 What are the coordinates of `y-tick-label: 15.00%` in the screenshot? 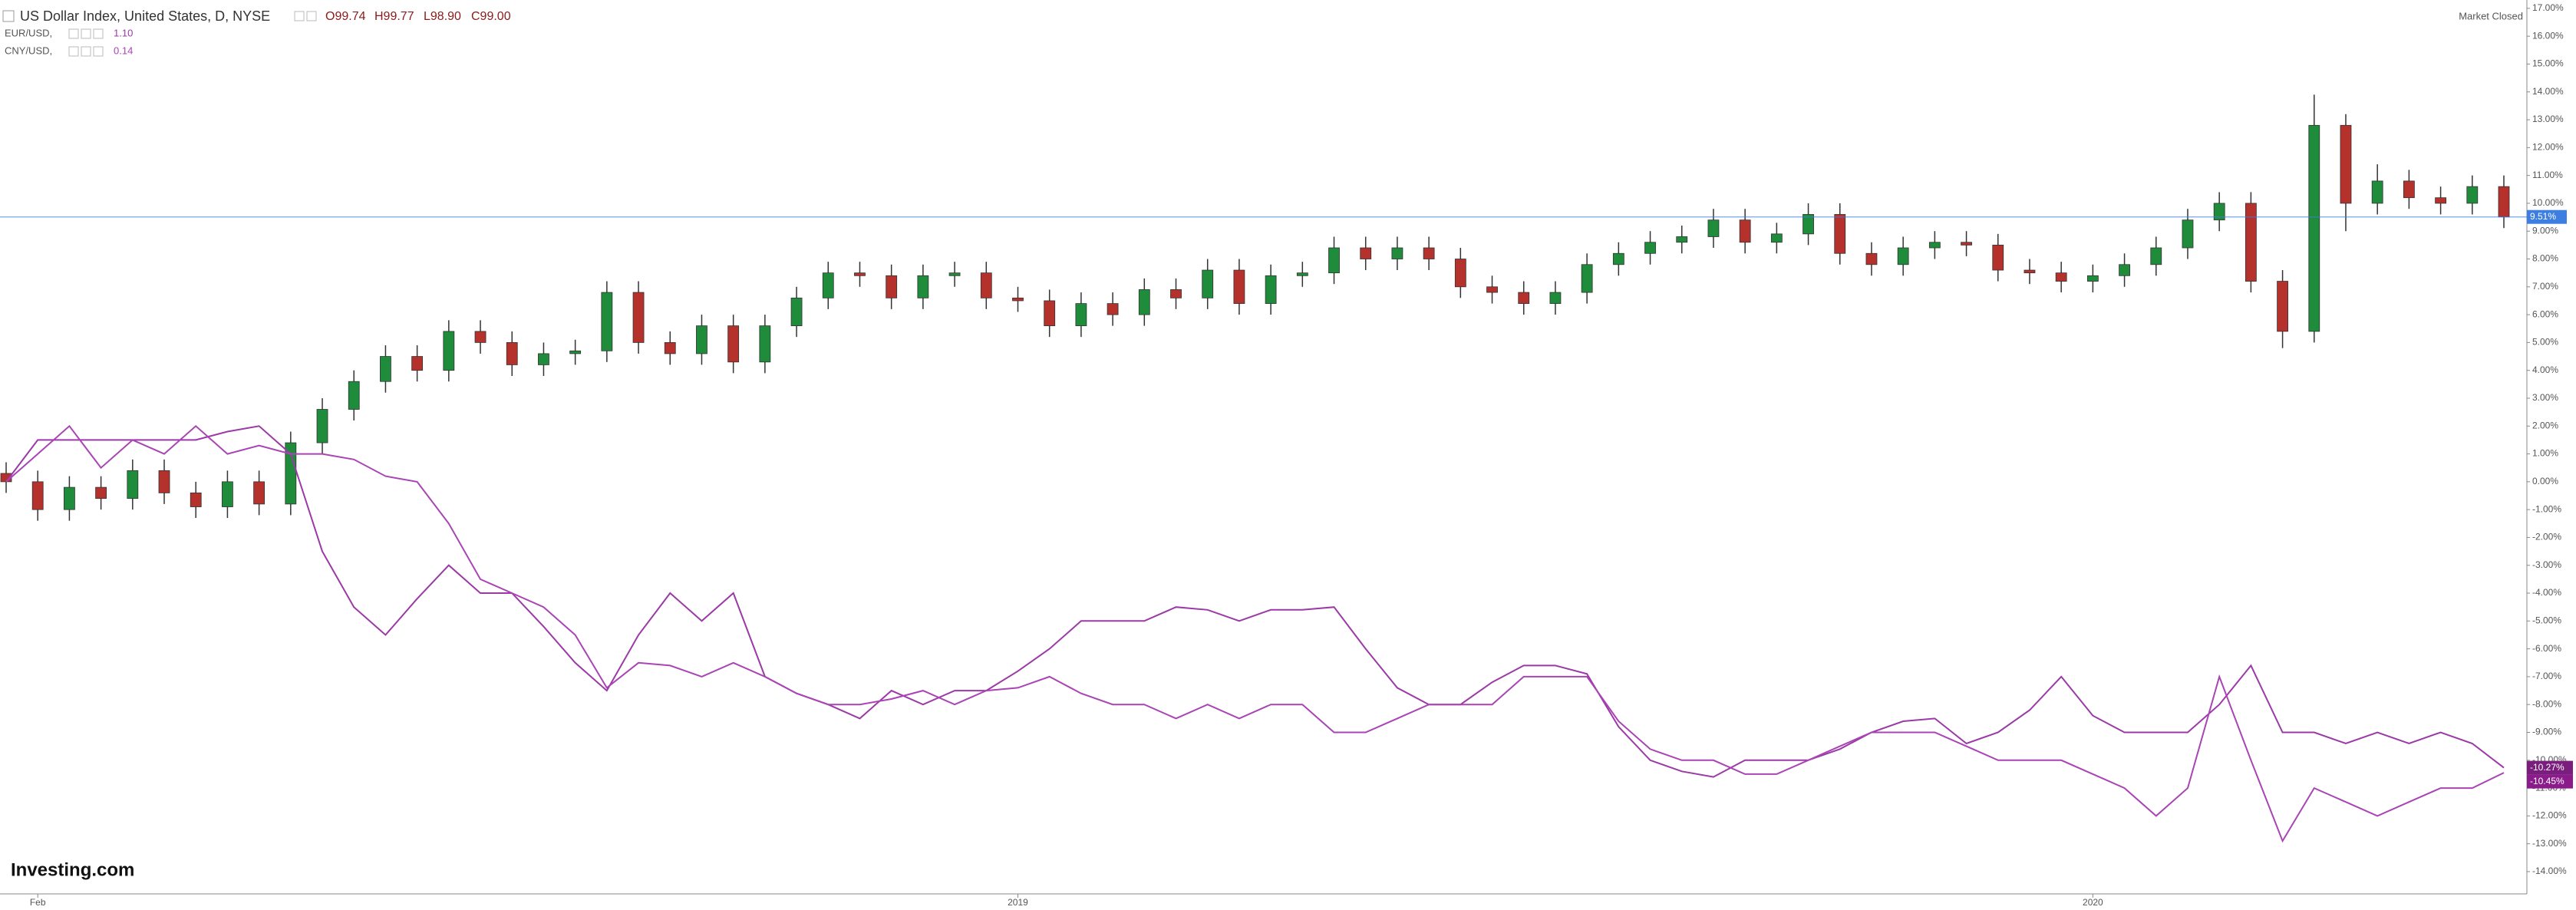 It's located at (2548, 63).